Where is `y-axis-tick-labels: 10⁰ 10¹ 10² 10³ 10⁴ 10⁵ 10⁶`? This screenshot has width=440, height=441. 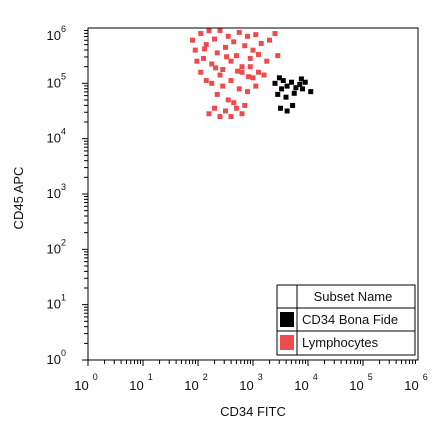 y-axis-tick-labels: 10⁰ 10¹ 10² 10³ 10⁴ 10⁵ 10⁶ is located at coordinates (56, 195).